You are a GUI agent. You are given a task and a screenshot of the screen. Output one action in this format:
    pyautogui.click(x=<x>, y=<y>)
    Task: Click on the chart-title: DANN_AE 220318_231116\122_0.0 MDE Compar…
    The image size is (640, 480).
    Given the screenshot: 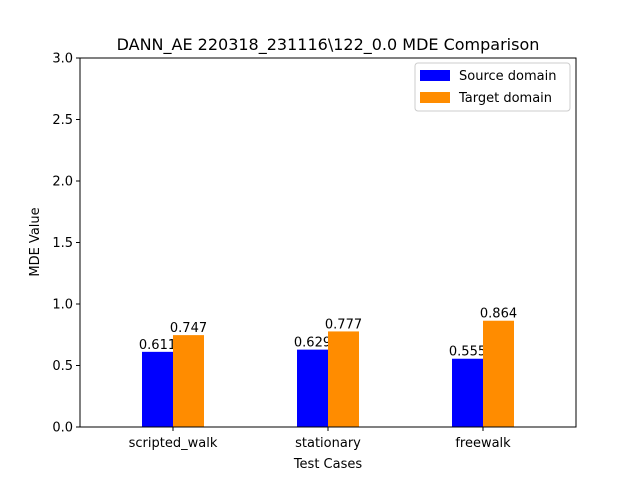 What is the action you would take?
    pyautogui.click(x=328, y=45)
    